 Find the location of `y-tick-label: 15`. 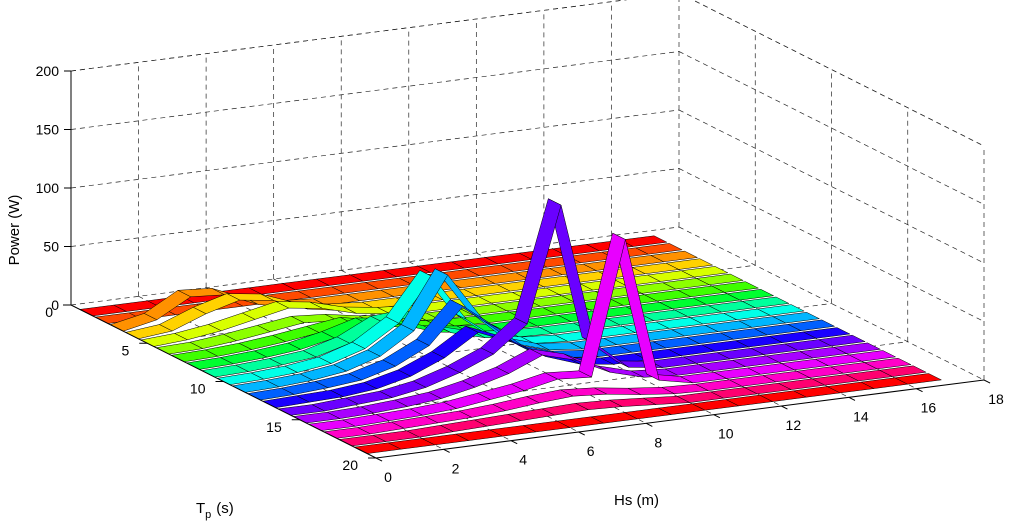

y-tick-label: 15 is located at coordinates (274, 427).